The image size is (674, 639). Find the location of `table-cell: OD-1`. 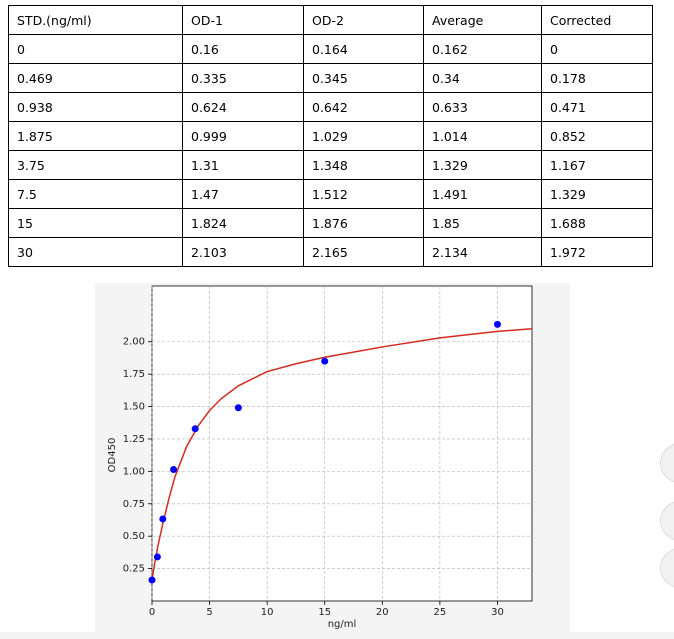

table-cell: OD-1 is located at coordinates (243, 20).